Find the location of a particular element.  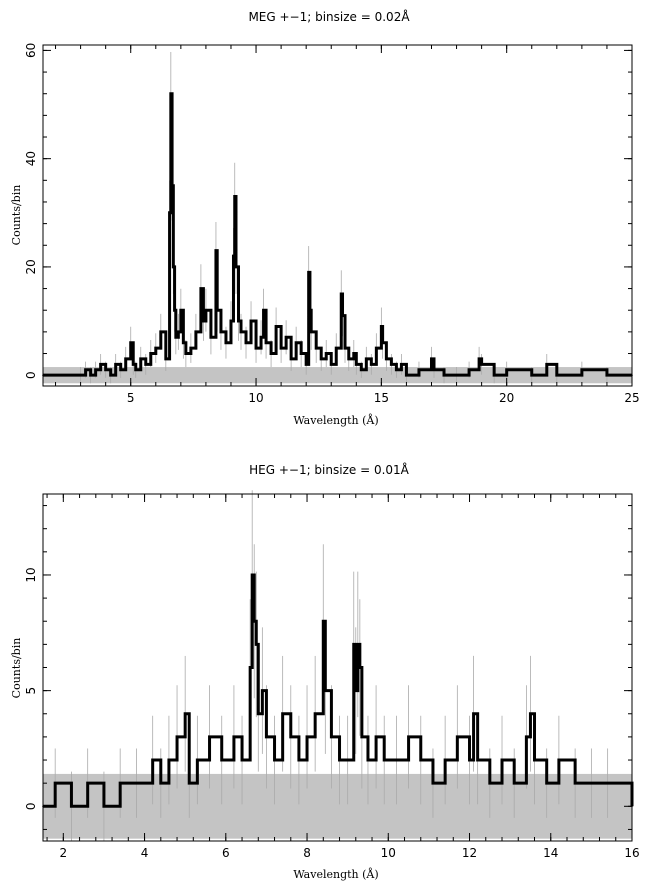

meg-x-tick-label: 10 is located at coordinates (255, 398).